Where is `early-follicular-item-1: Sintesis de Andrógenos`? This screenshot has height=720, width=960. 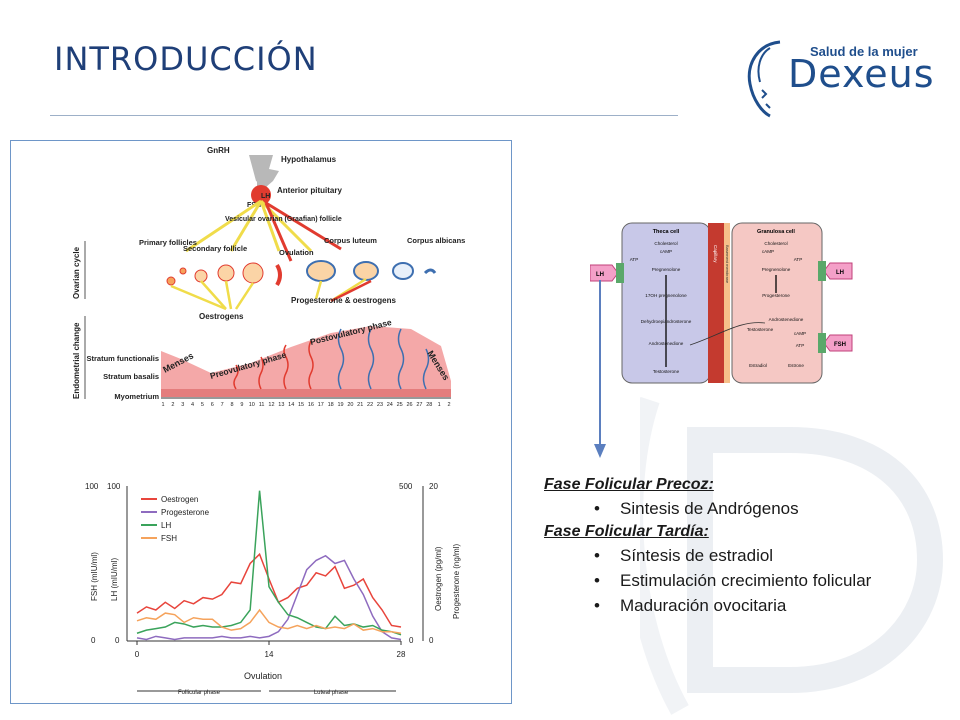
early-follicular-item-1: Sintesis de Andrógenos is located at coordinates (744, 508).